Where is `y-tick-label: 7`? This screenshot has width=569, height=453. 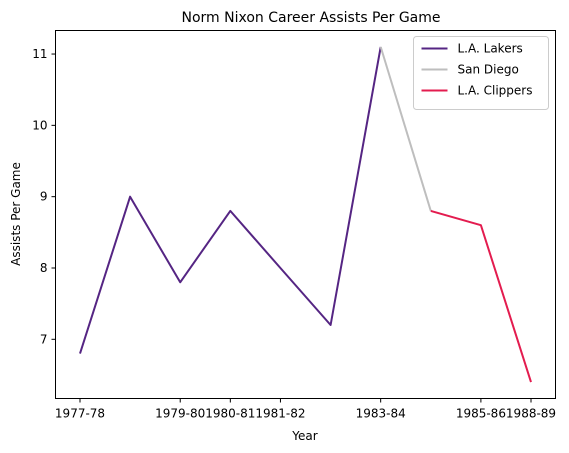 y-tick-label: 7 is located at coordinates (44, 339).